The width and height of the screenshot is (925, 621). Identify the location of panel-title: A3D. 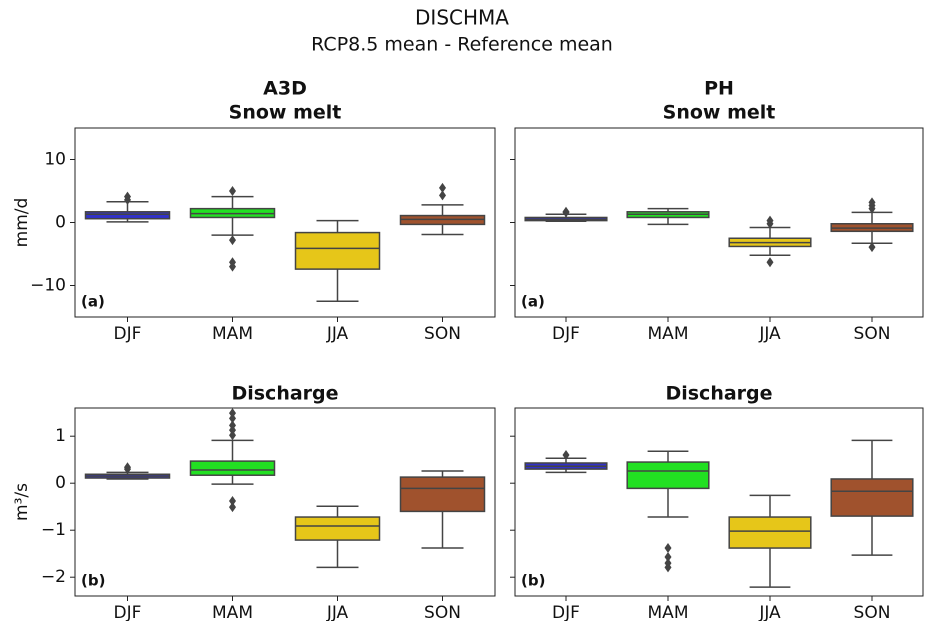
(285, 89).